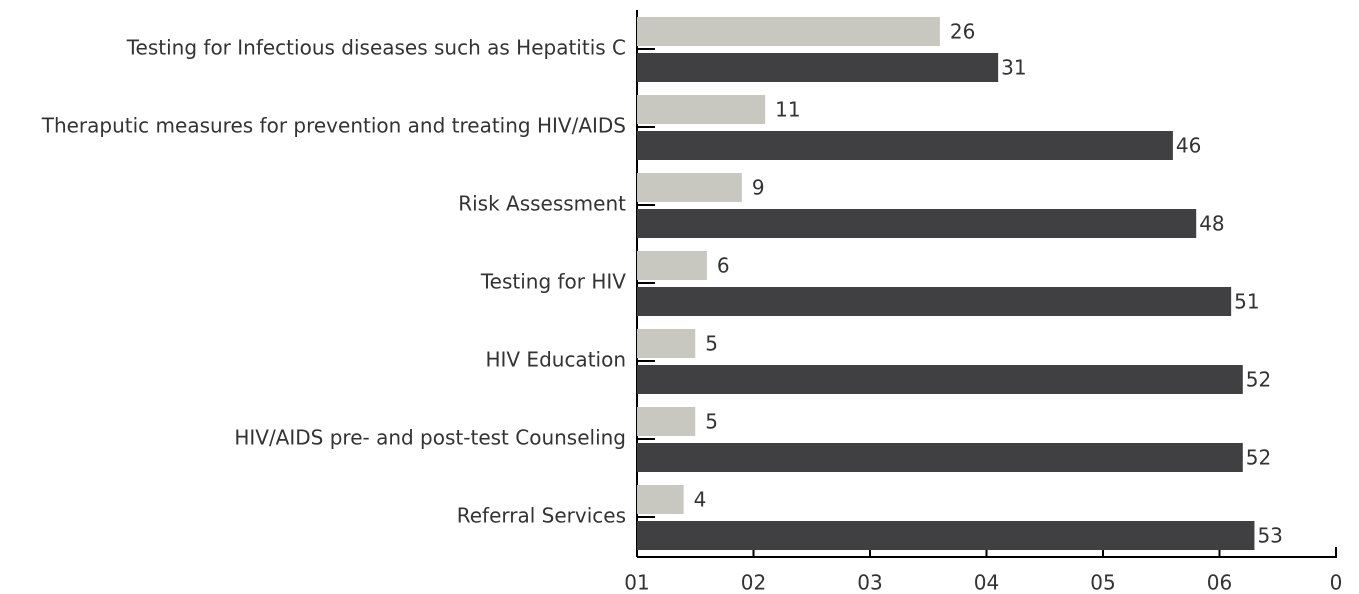 The width and height of the screenshot is (1359, 594). I want to click on x-tick-label: 01, so click(636, 582).